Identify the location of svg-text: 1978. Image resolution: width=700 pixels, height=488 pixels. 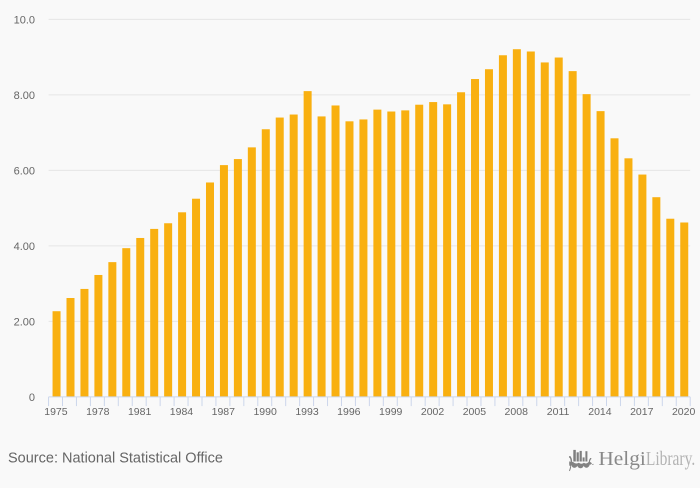
(98, 412).